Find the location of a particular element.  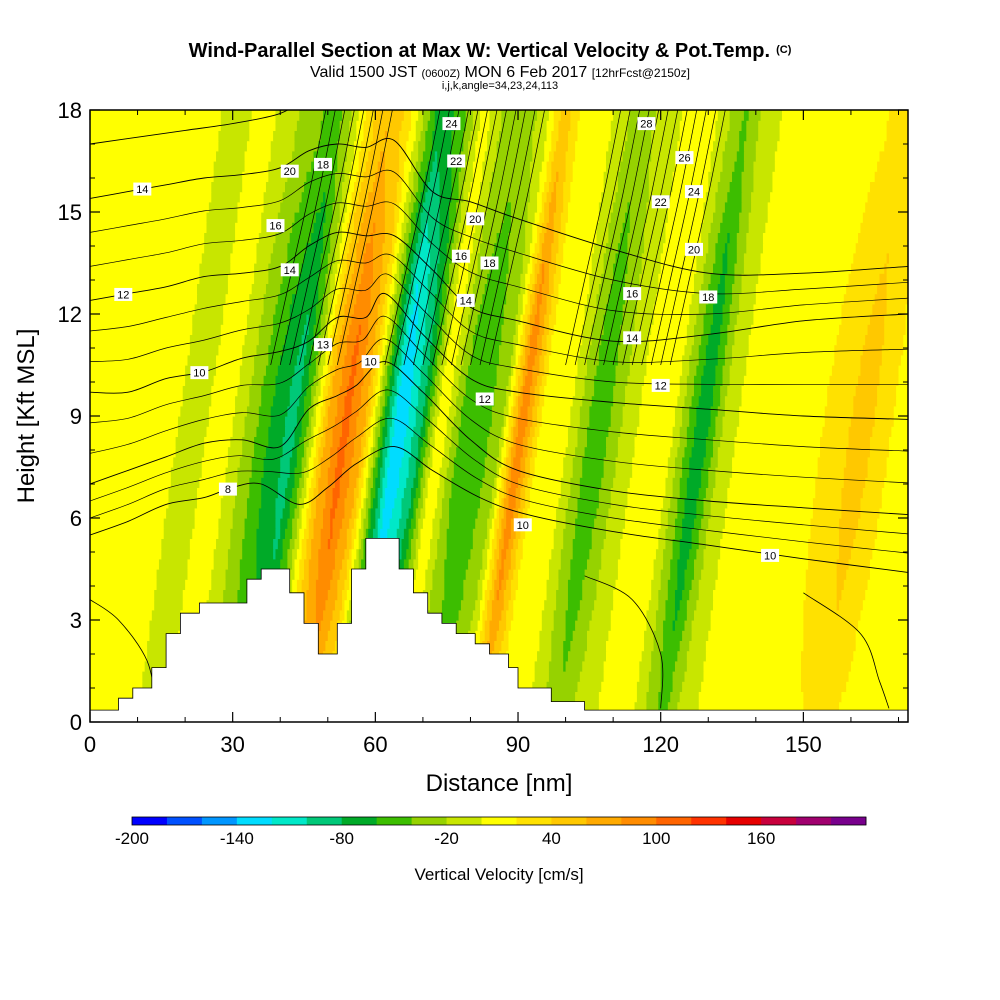

contour-label-bg is located at coordinates (708, 297).